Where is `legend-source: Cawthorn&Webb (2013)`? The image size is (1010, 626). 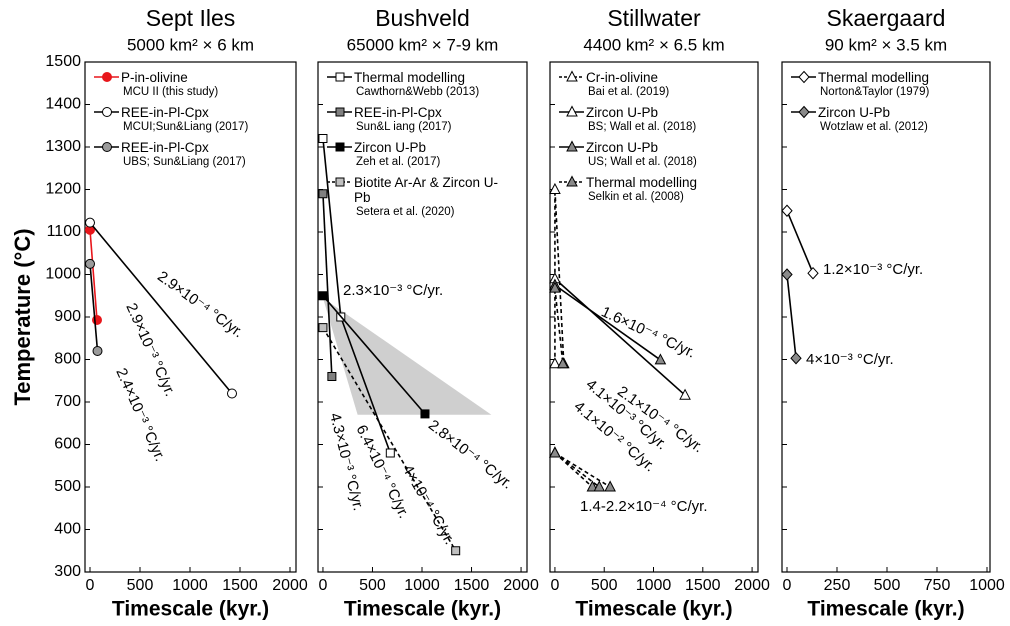
legend-source: Cawthorn&Webb (2013) is located at coordinates (418, 92).